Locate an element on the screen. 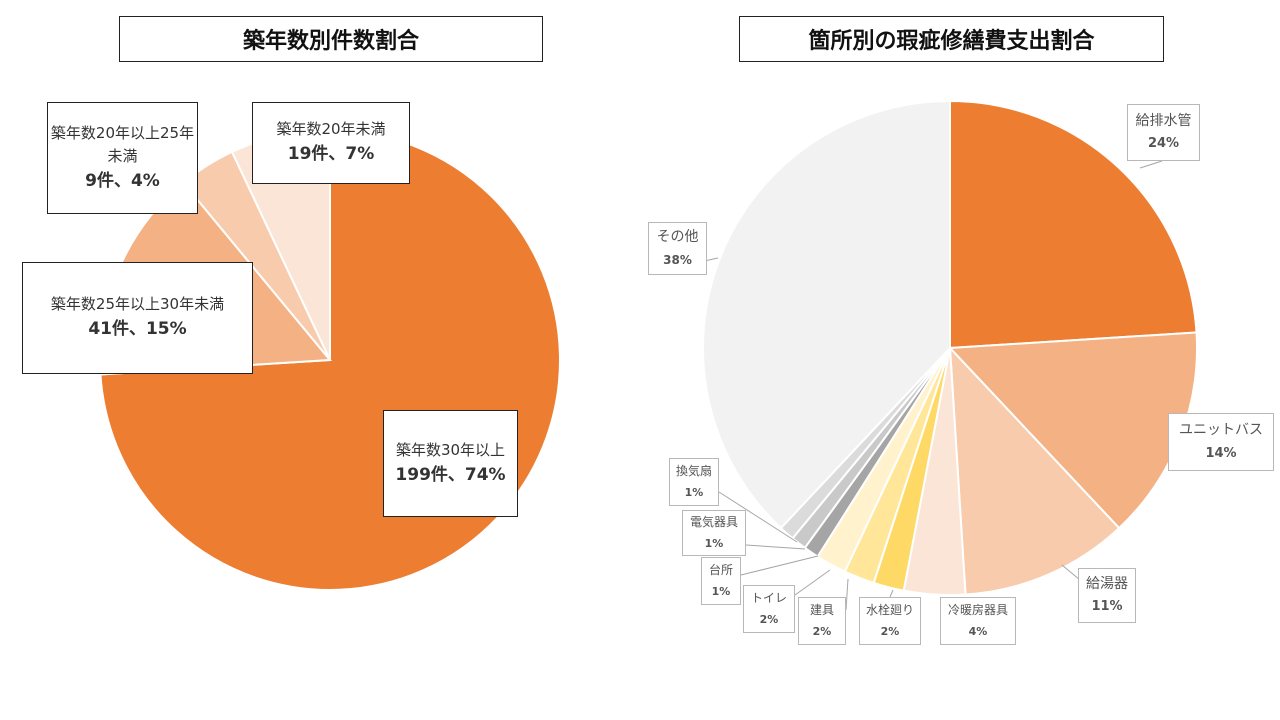 This screenshot has width=1280, height=720. label-age-25-30: 築年数25年以上30年未満 41件、15% is located at coordinates (137, 318).